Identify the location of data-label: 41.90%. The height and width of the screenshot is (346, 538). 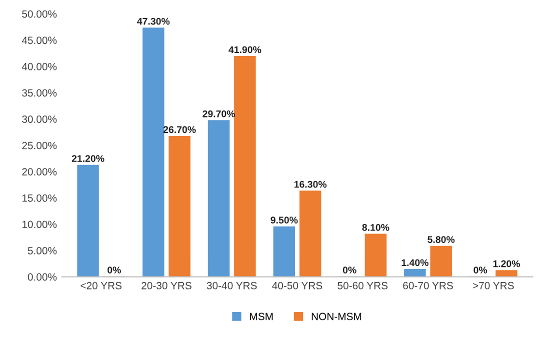
(245, 50).